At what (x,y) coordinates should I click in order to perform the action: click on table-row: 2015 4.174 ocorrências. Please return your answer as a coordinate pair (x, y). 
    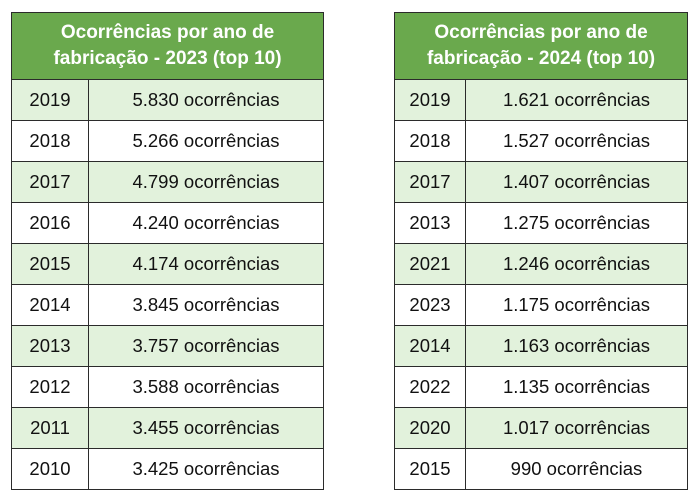
    Looking at the image, I should click on (167, 264).